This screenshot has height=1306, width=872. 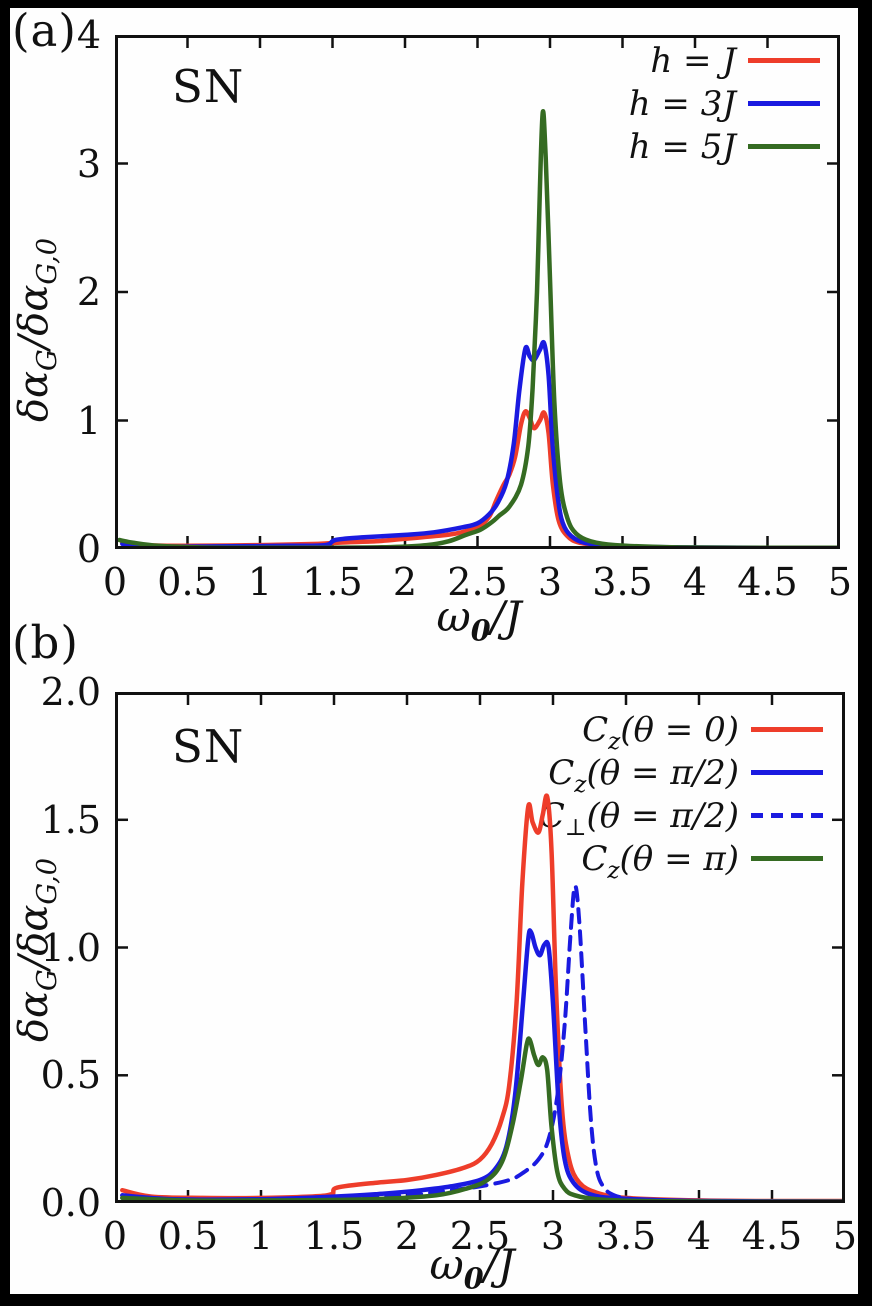 What do you see at coordinates (70, 1203) in the screenshot?
I see `y-tick-label: 0.0` at bounding box center [70, 1203].